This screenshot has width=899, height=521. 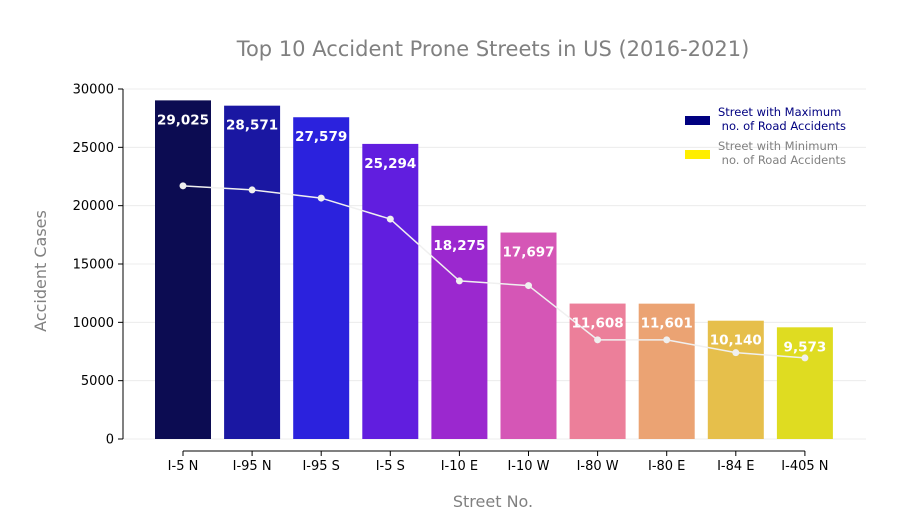 I want to click on y-tick-label: 0, so click(x=110, y=440).